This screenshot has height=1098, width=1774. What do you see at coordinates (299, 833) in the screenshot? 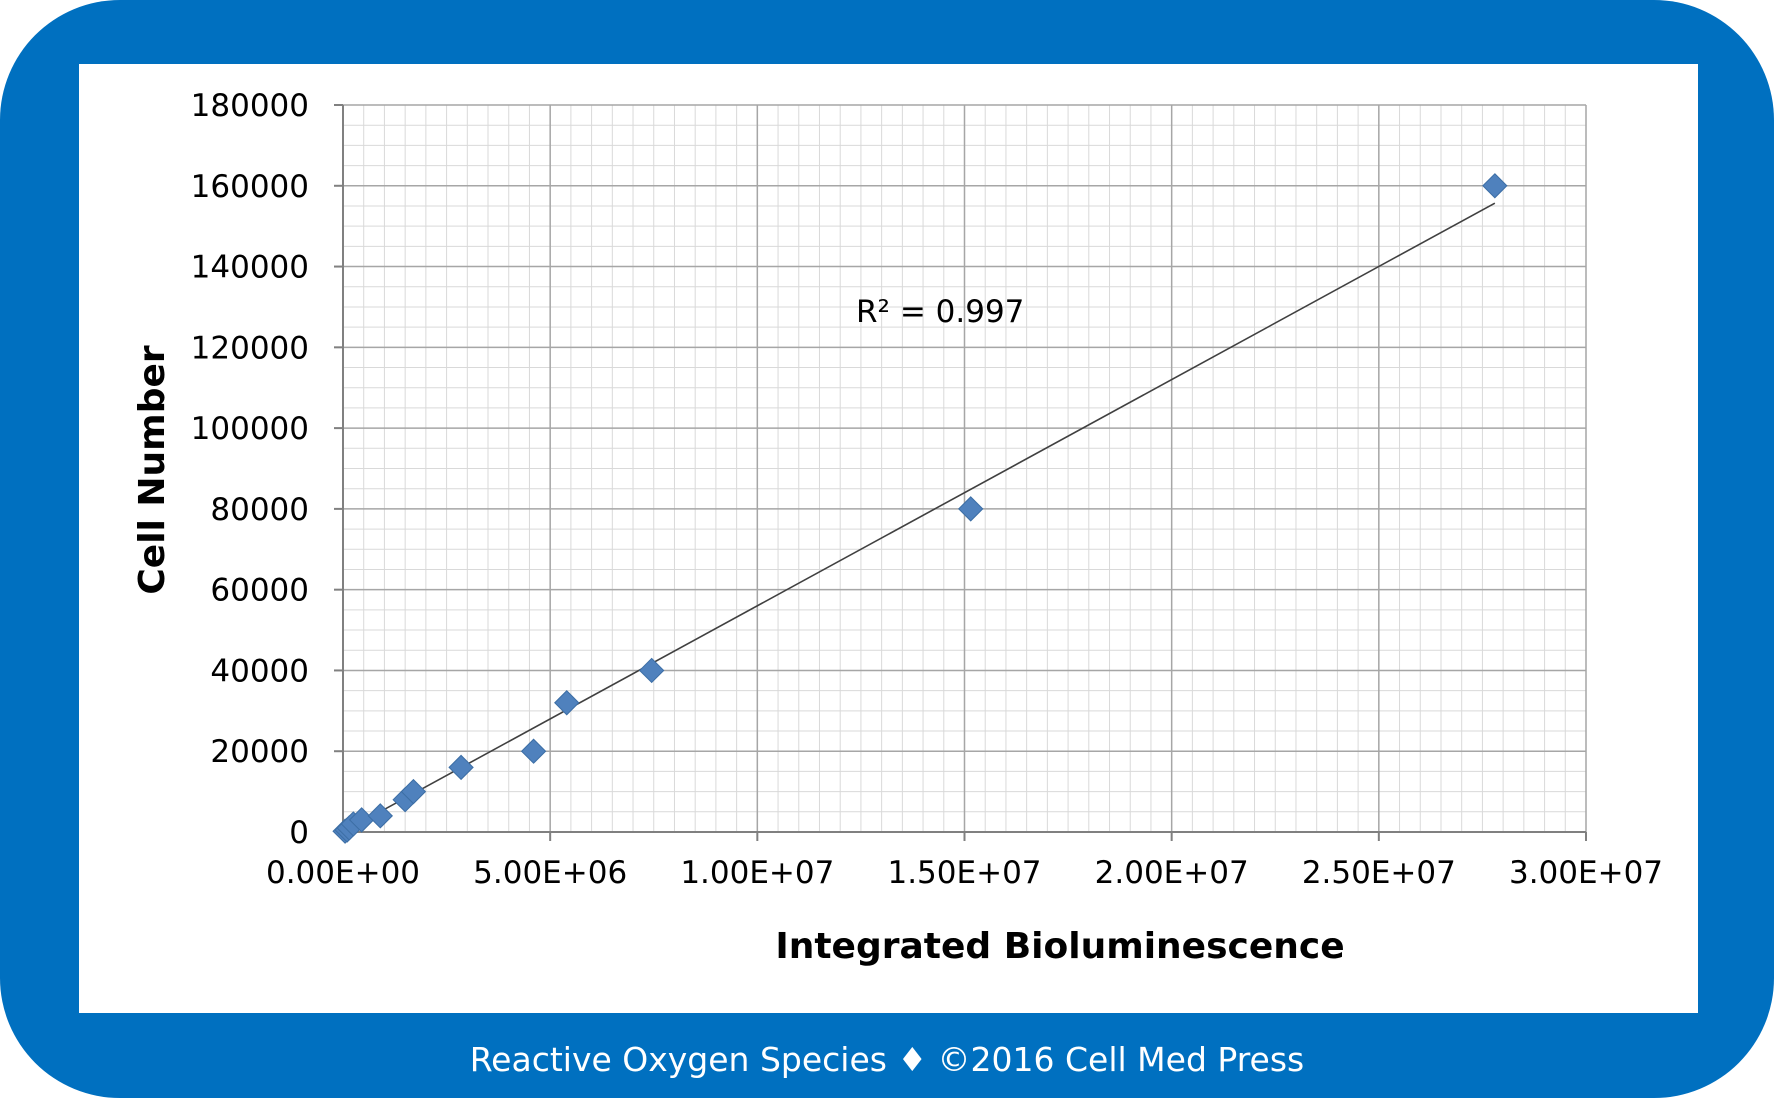
I see `y-tick-label: 0` at bounding box center [299, 833].